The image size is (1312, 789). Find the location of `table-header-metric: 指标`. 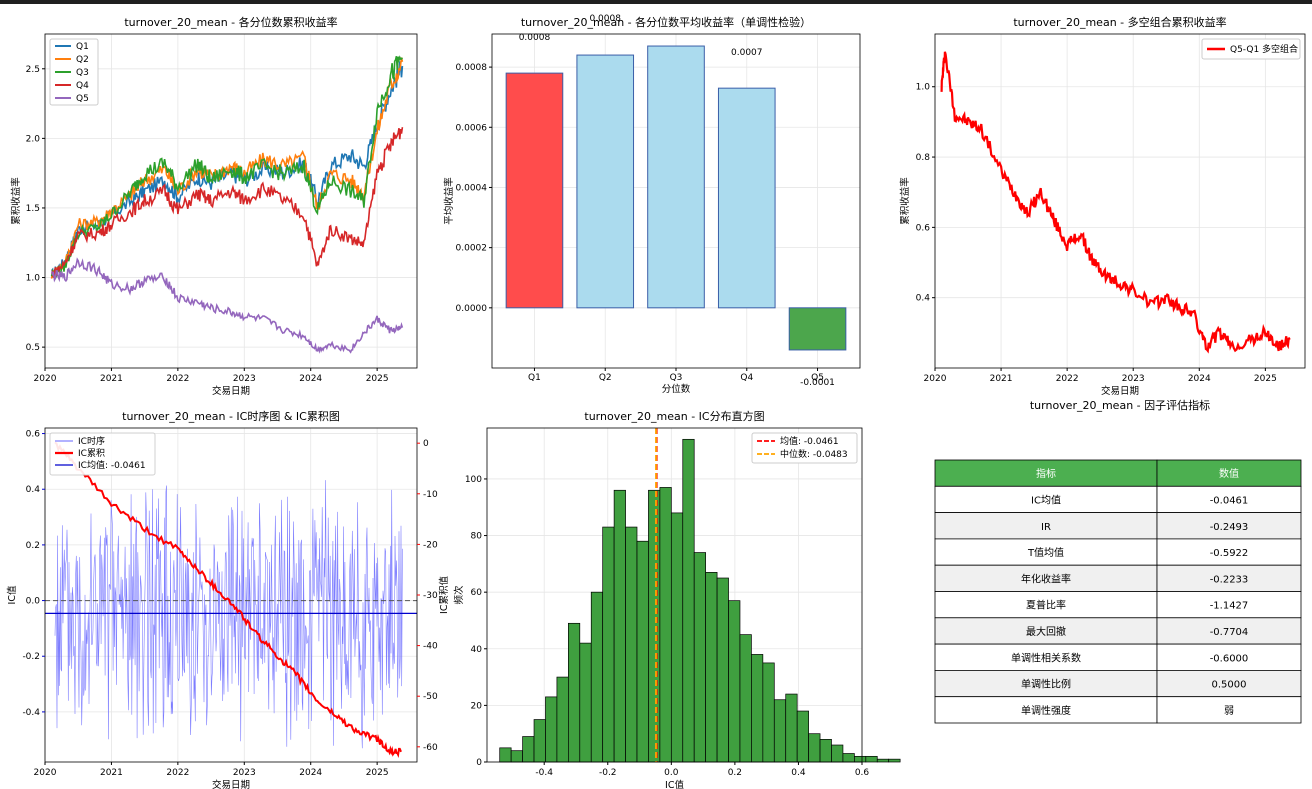

table-header-metric: 指标 is located at coordinates (1046, 473).